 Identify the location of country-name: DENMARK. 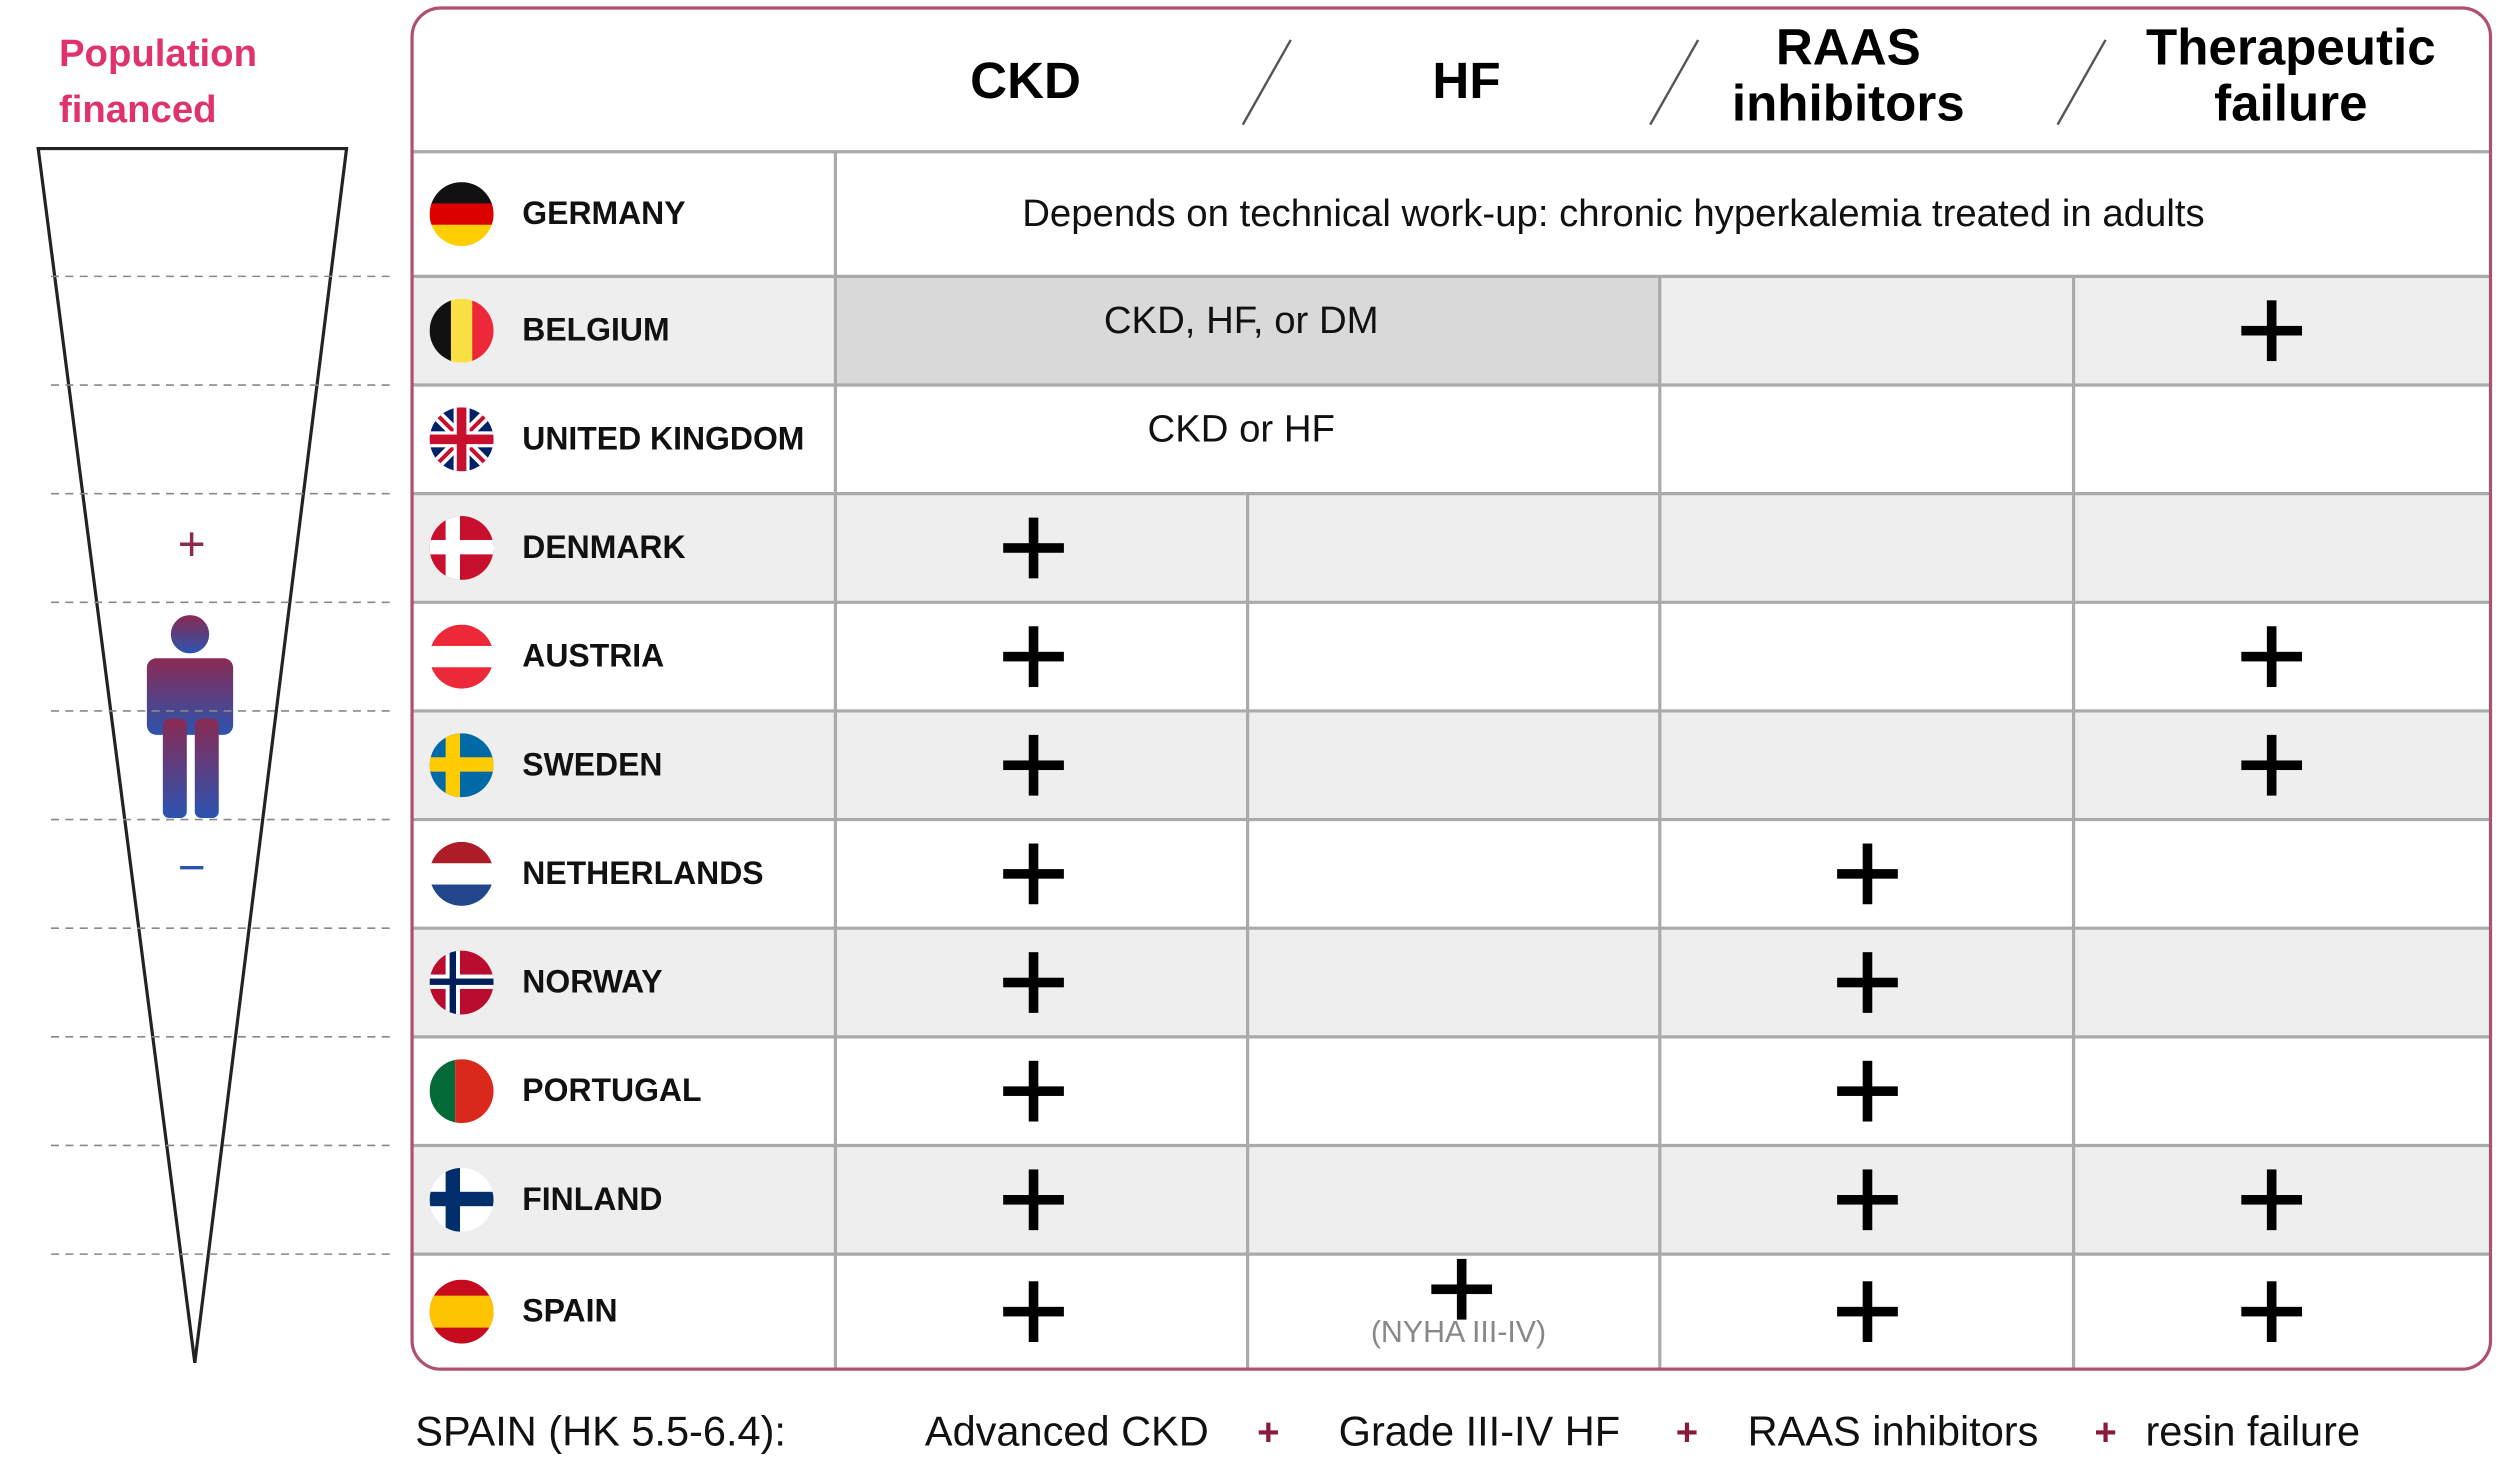
(603, 547).